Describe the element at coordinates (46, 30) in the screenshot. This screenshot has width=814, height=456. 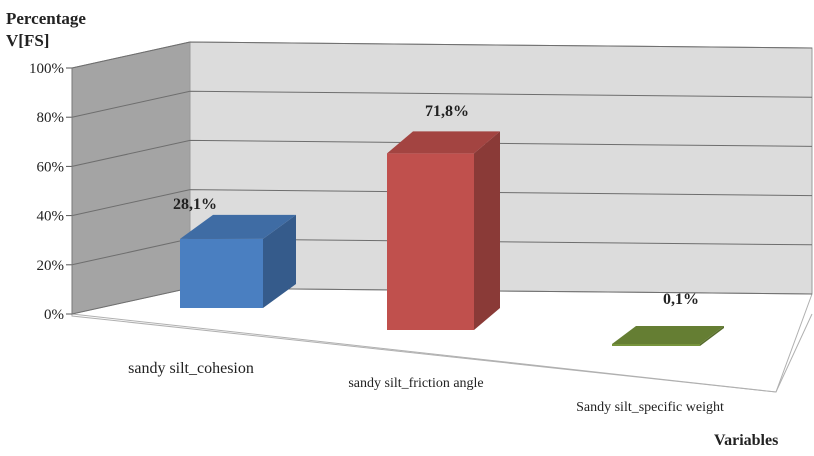
I see `y-axis-title: Percentage V[FS]` at that location.